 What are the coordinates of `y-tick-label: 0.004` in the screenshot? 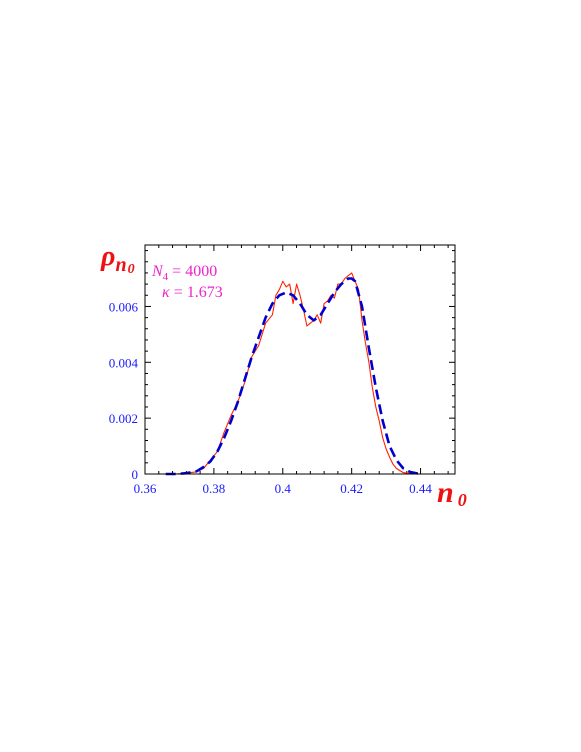 It's located at (124, 362).